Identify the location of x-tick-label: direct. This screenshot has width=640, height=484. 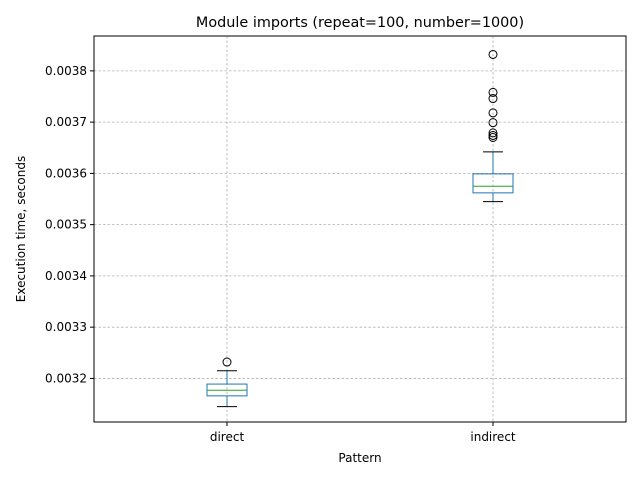
(227, 437).